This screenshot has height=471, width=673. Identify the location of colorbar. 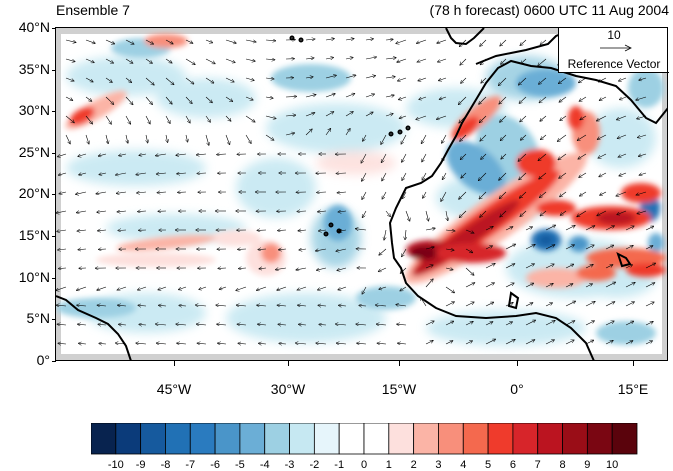
(364, 439).